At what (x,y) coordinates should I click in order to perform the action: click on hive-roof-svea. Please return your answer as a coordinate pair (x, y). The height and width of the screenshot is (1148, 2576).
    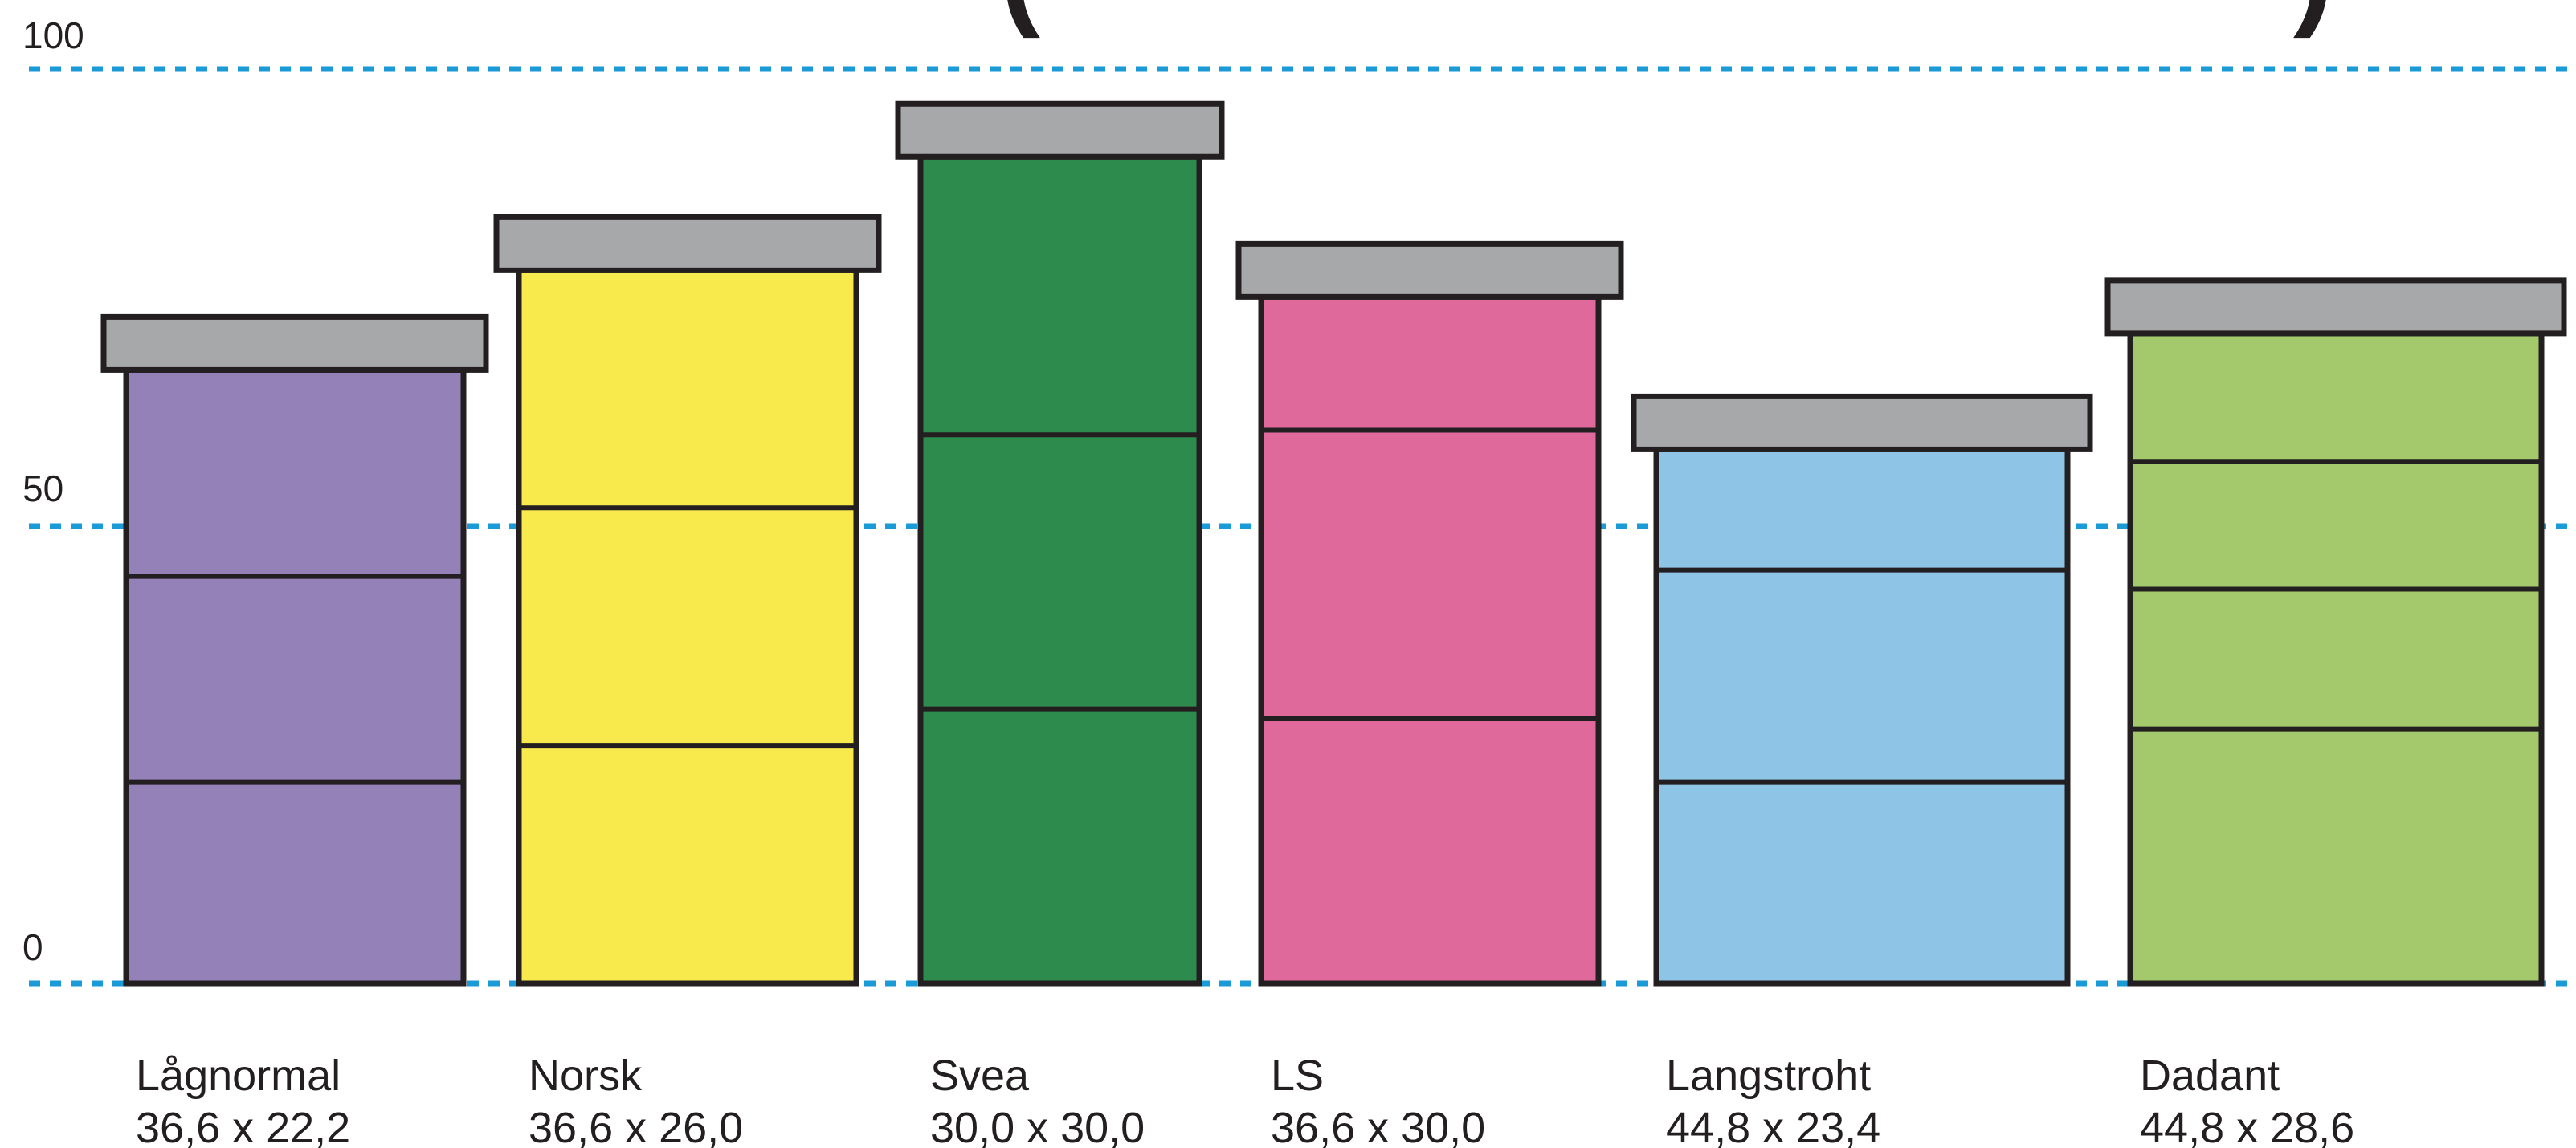
    Looking at the image, I should click on (1060, 130).